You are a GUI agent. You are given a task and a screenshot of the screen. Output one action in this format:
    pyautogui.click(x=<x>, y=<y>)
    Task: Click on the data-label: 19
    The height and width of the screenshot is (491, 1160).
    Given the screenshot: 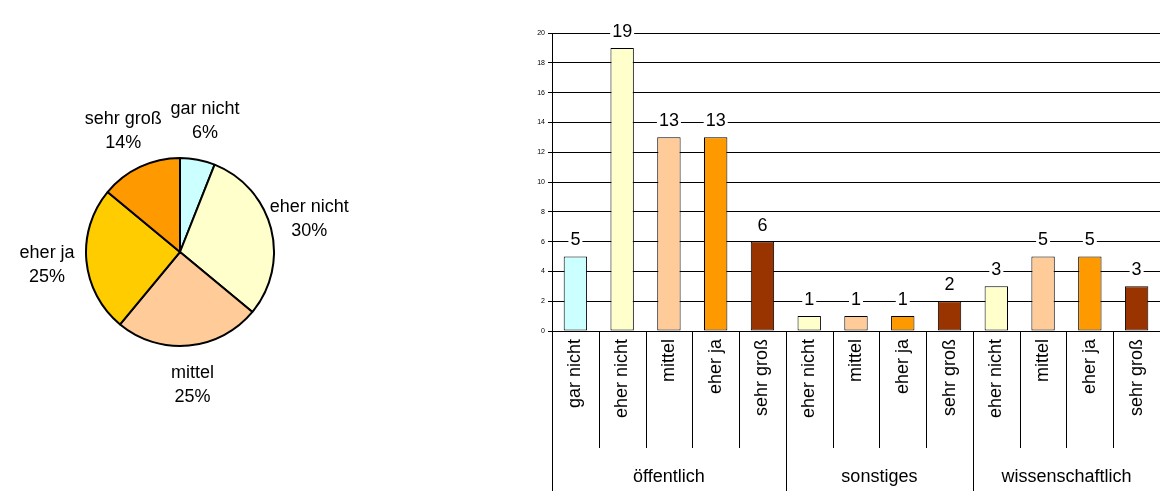 What is the action you would take?
    pyautogui.click(x=622, y=30)
    